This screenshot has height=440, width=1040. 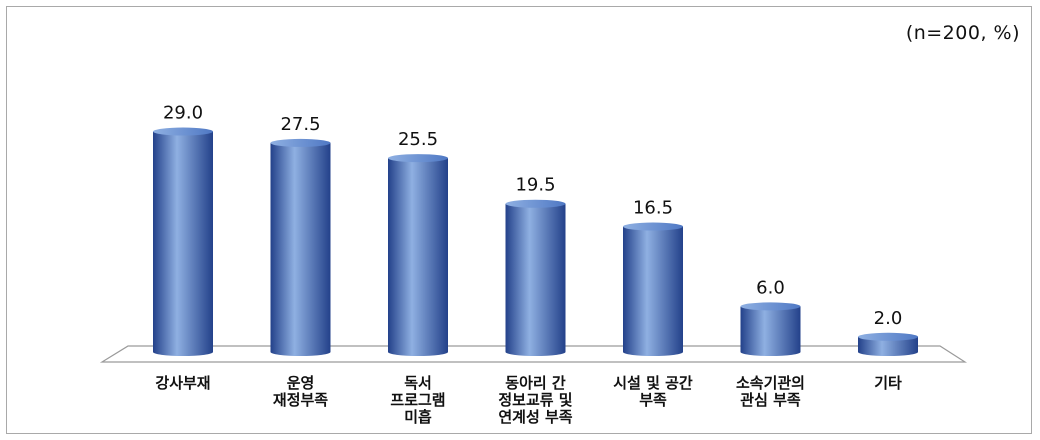 What do you see at coordinates (300, 391) in the screenshot?
I see `category-label: 운영 재정부족` at bounding box center [300, 391].